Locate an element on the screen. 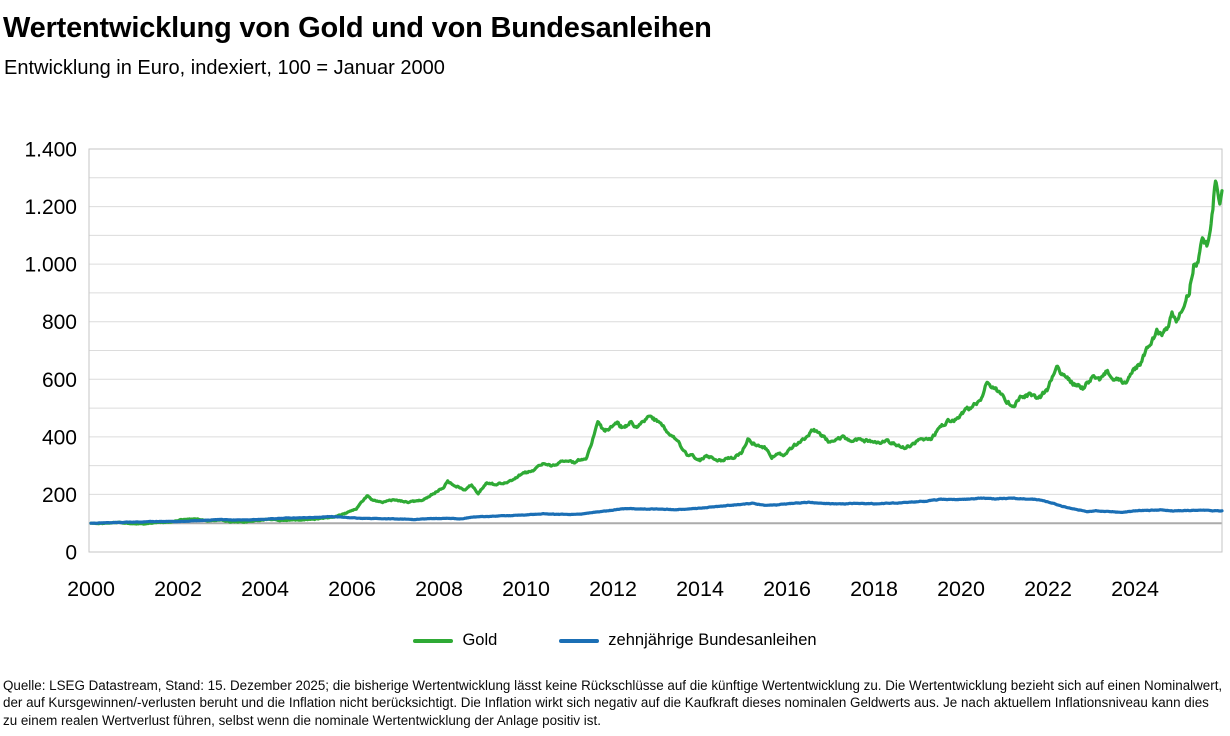  y-axis-tick-label: 1.000 is located at coordinates (50, 265).